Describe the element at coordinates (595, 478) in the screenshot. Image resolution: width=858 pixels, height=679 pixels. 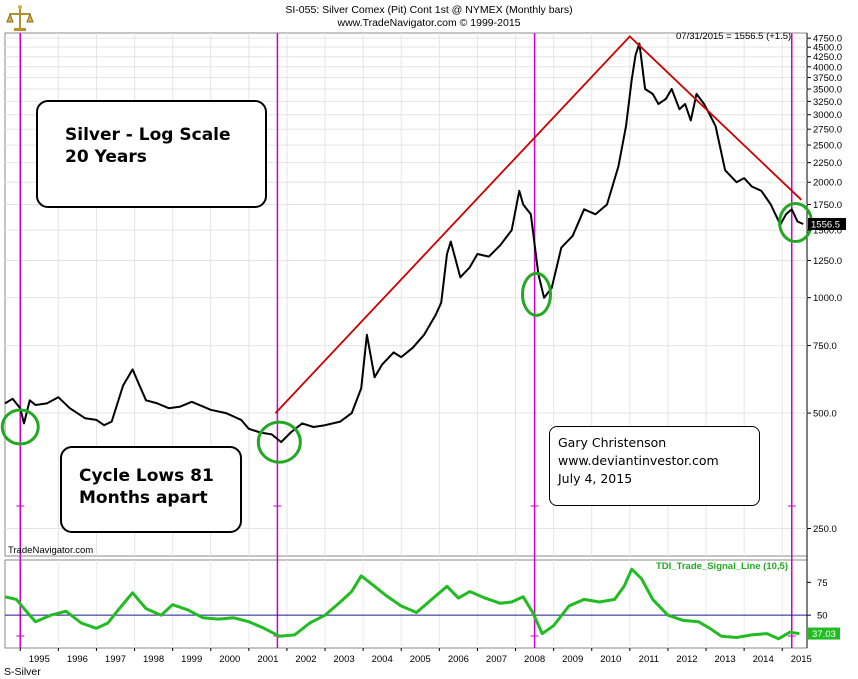
I see `credit-date: July 4, 2015` at that location.